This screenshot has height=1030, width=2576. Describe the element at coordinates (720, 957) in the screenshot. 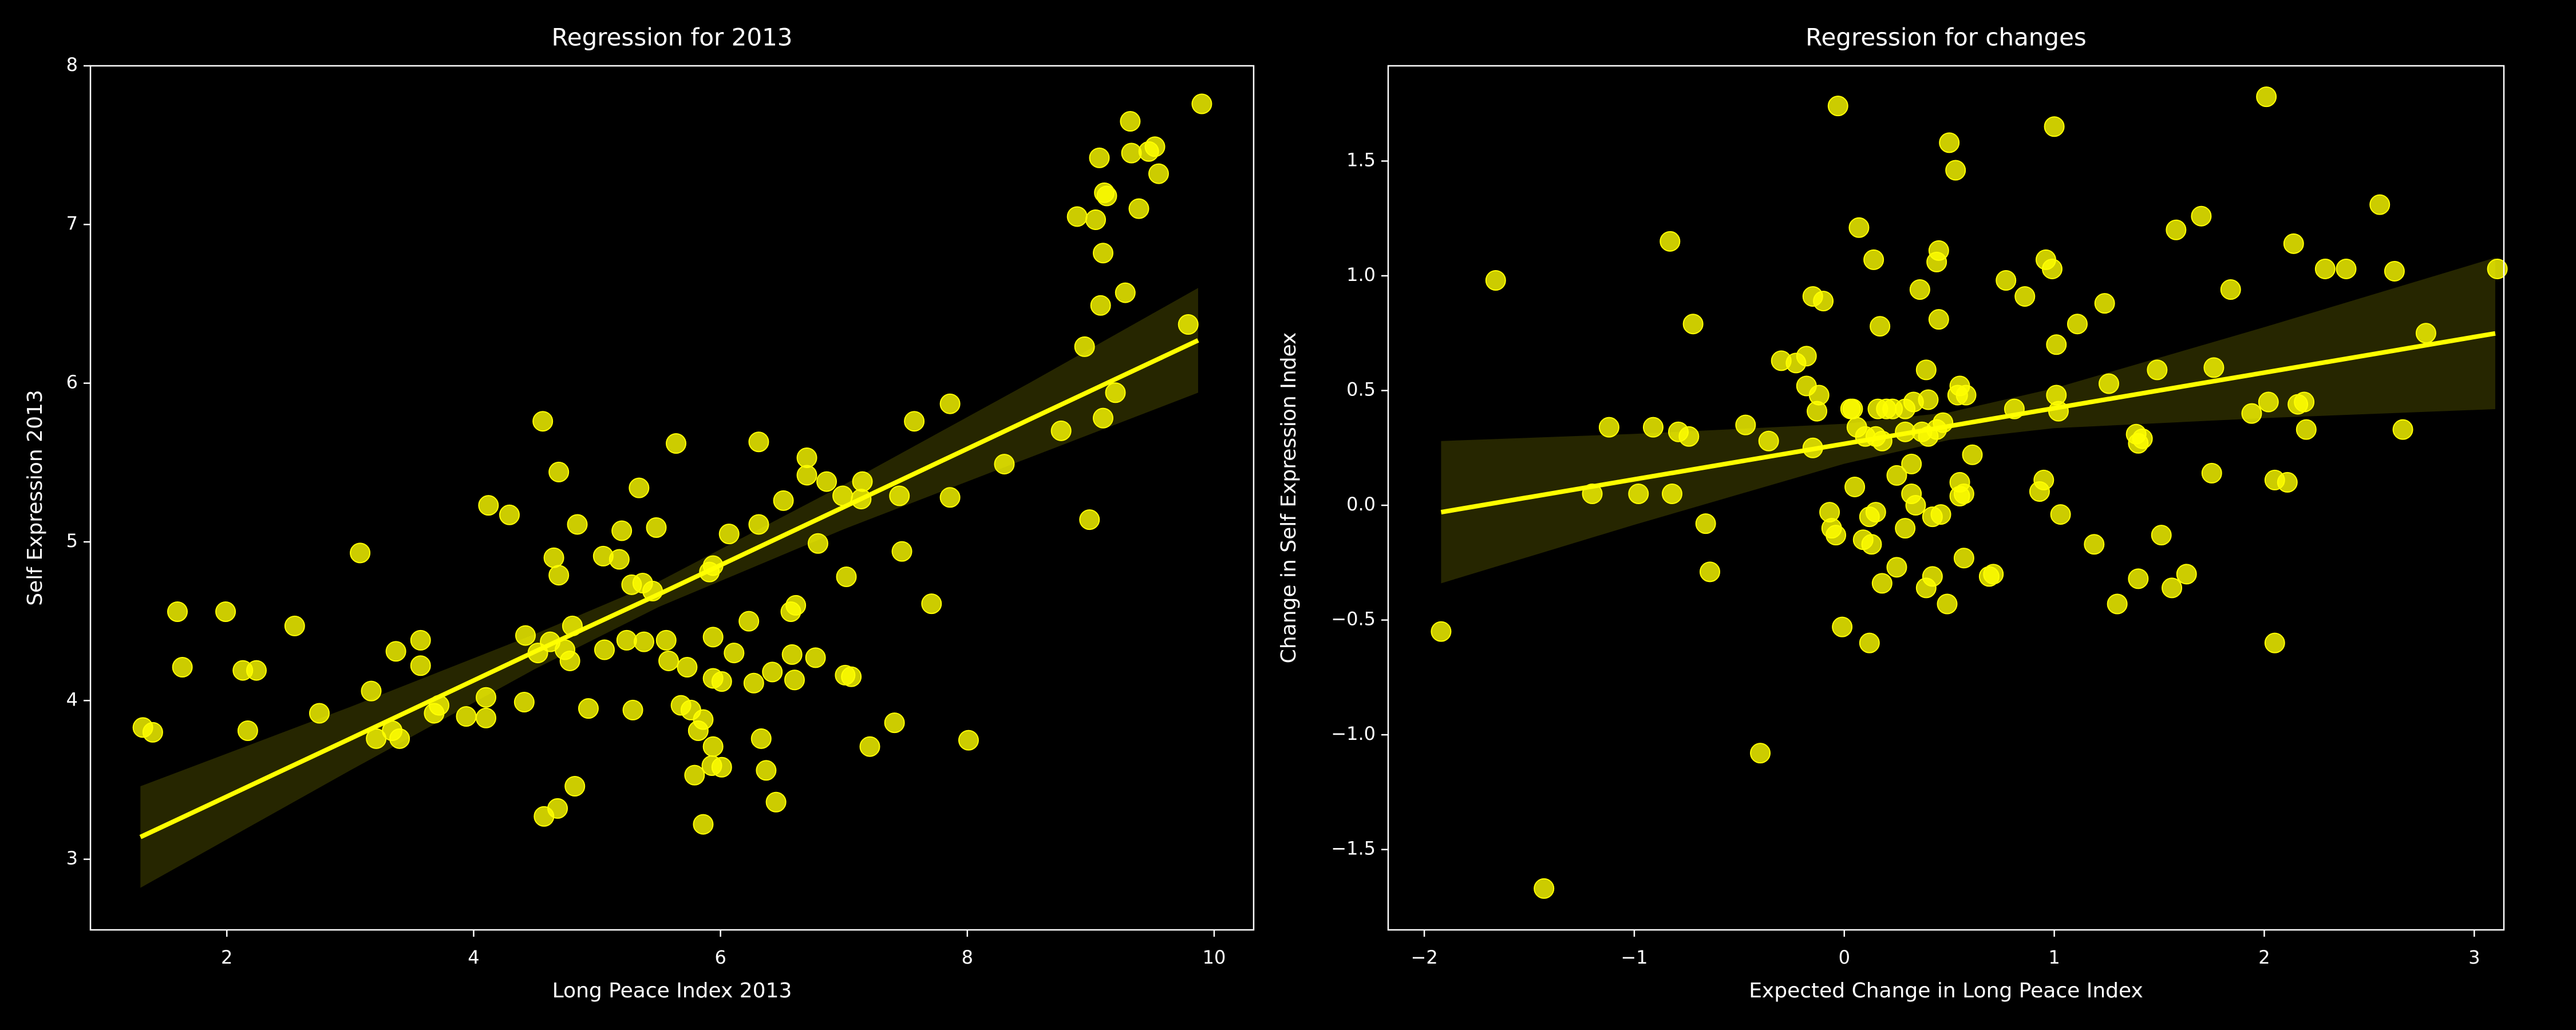

I see `x-tick-label: 6` at that location.